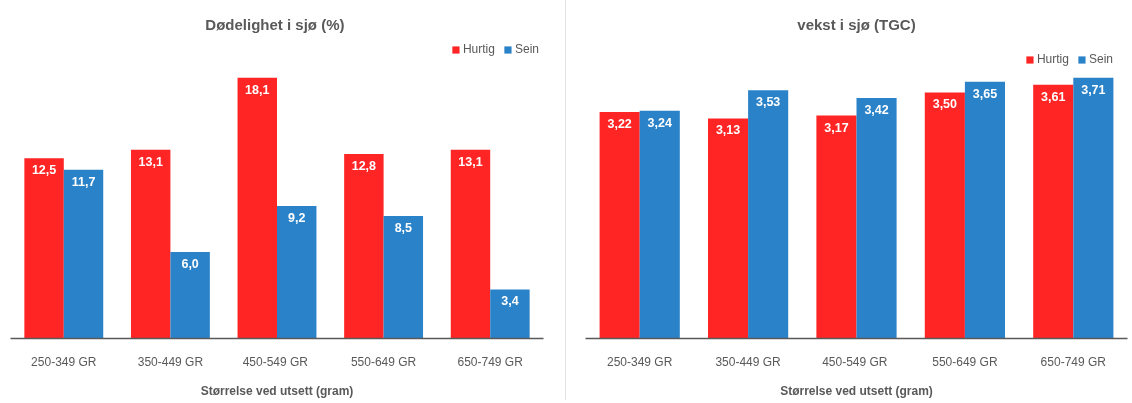 The image size is (1132, 403). I want to click on data-label: 3,65, so click(985, 93).